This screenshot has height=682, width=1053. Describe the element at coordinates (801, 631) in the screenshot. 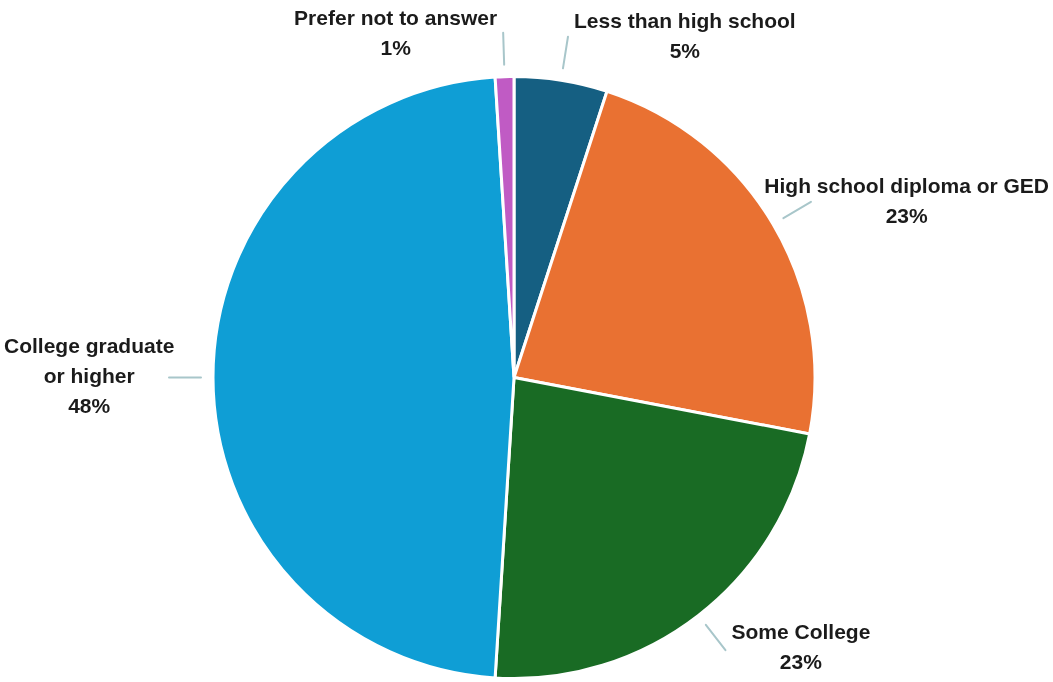

I see `slice-label: Some College` at that location.